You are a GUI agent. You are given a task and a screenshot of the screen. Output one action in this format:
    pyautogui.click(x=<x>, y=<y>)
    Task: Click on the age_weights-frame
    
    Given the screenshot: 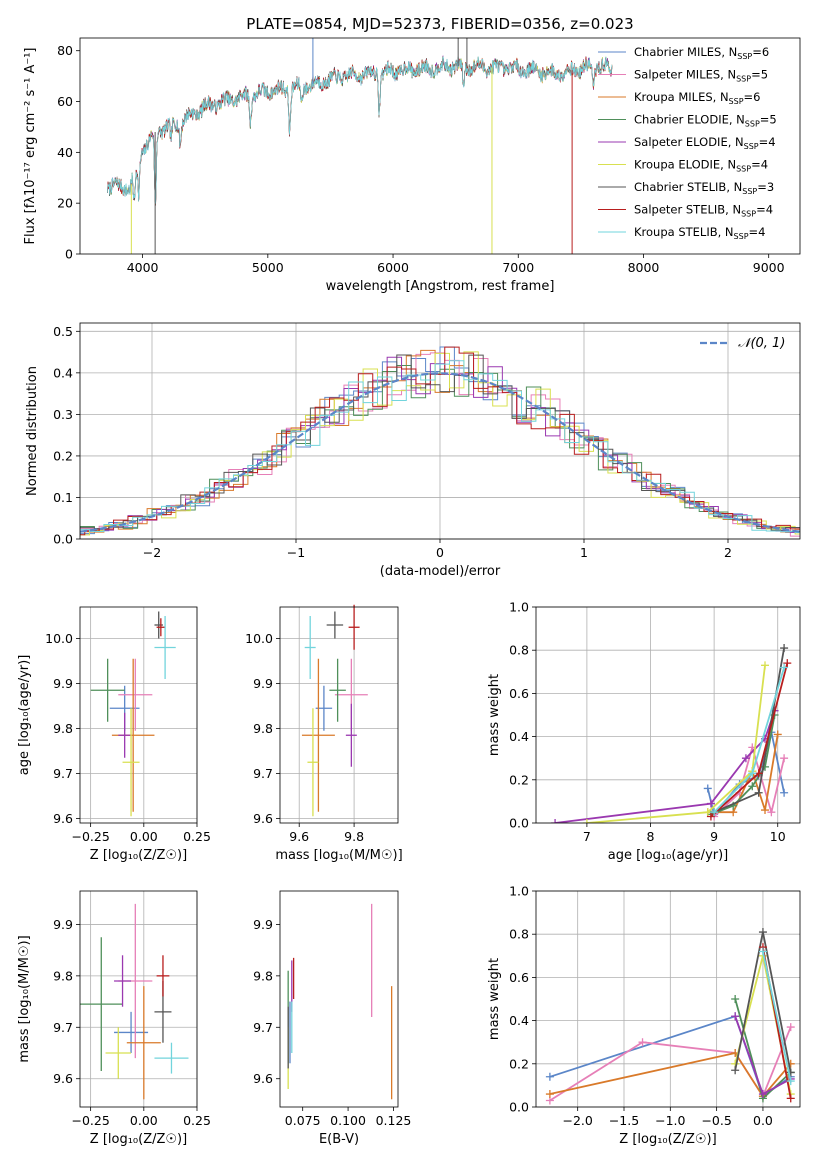 What is the action you would take?
    pyautogui.click(x=668, y=715)
    